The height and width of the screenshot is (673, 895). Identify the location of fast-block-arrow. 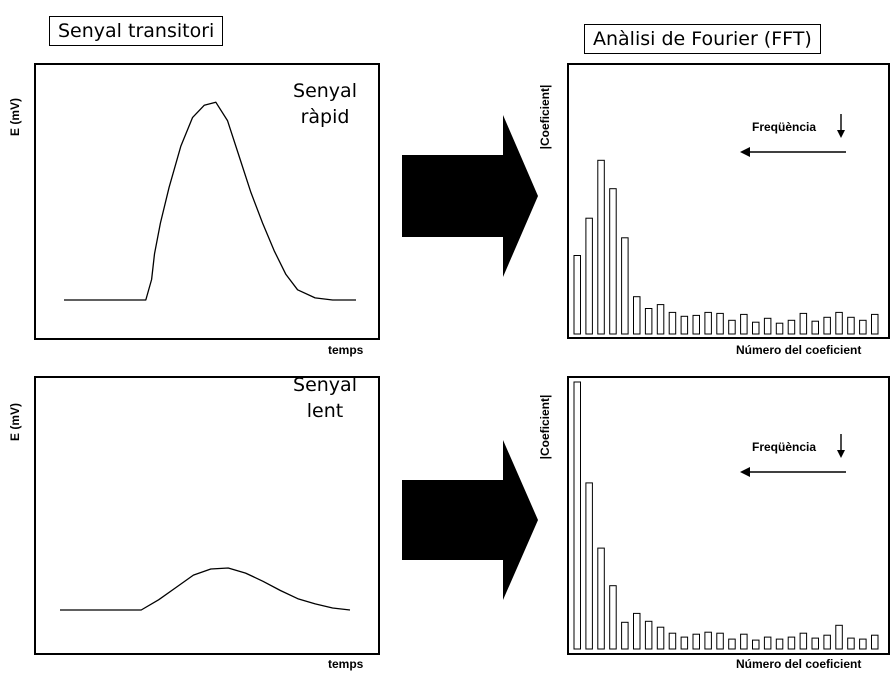
(470, 196).